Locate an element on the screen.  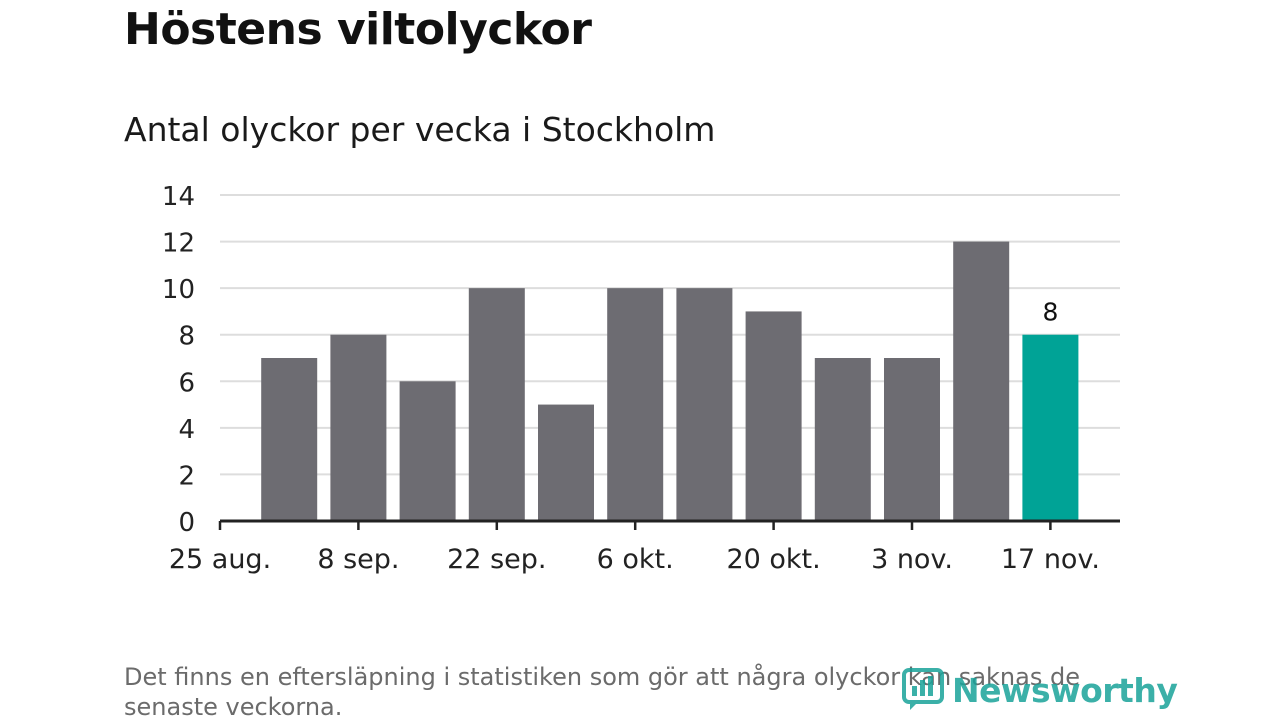
y-tick-label: 8 is located at coordinates (186, 337).